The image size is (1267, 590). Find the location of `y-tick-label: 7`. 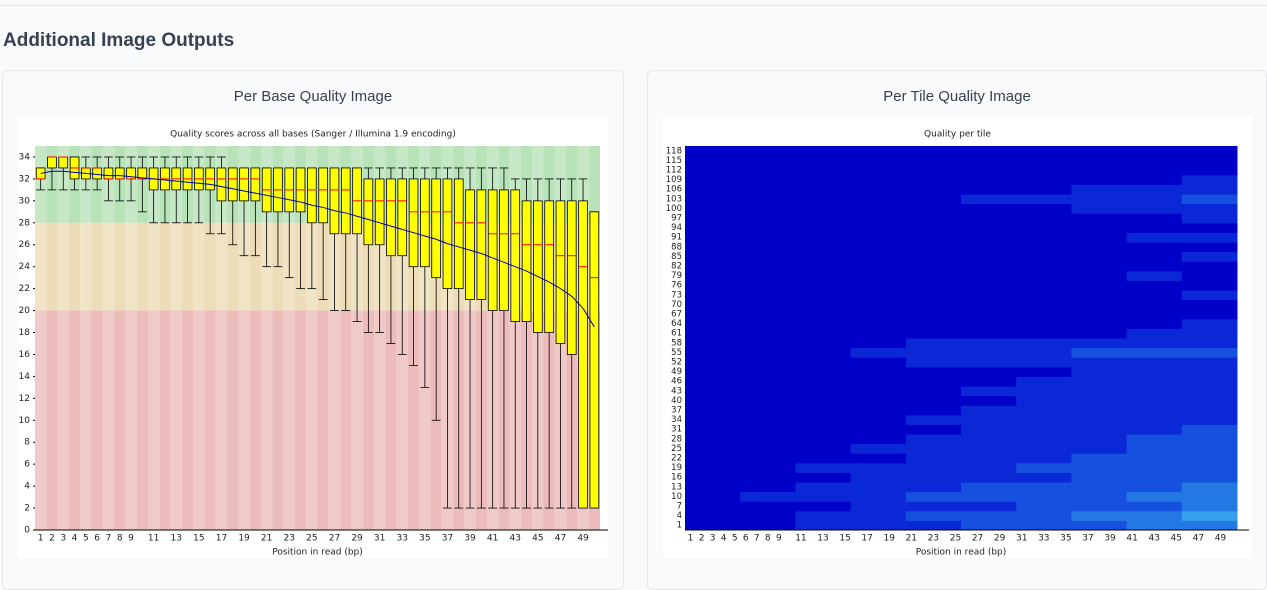

y-tick-label: 7 is located at coordinates (679, 507).